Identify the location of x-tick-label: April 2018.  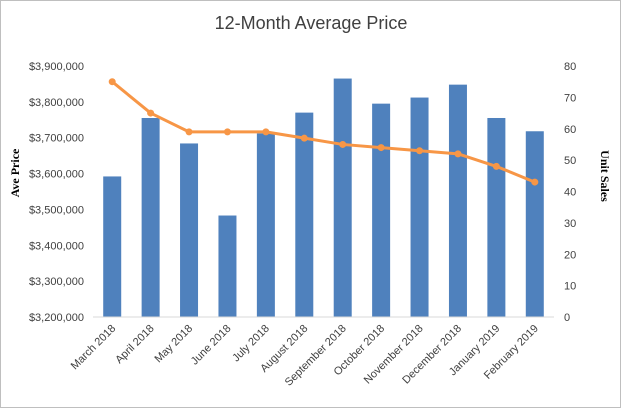
(135, 345).